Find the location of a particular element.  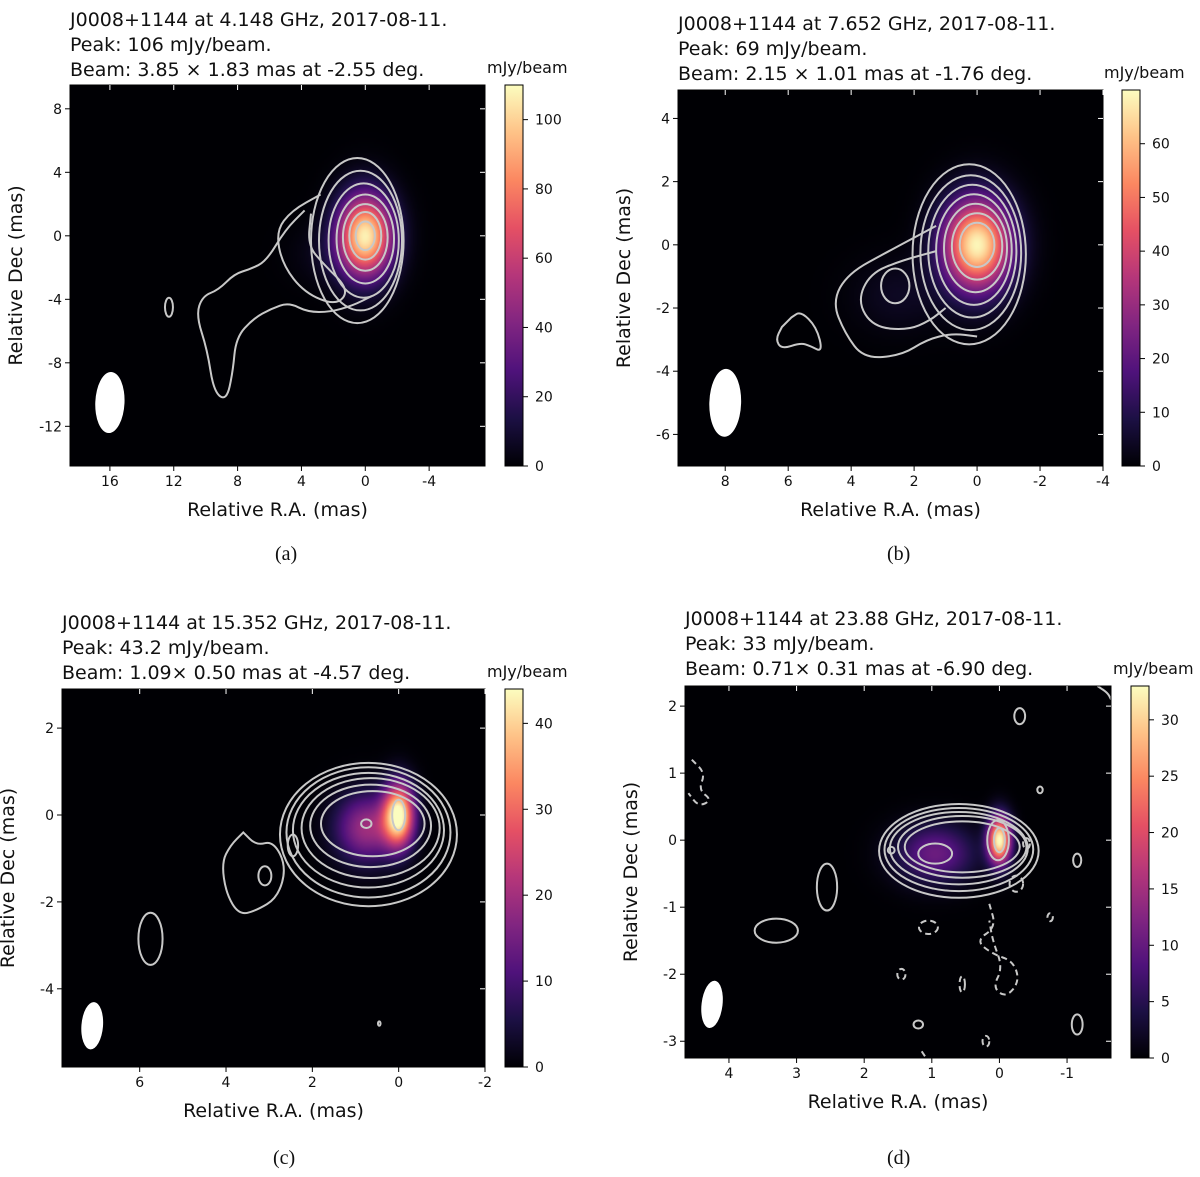

panel-caption: (c) is located at coordinates (284, 1158).